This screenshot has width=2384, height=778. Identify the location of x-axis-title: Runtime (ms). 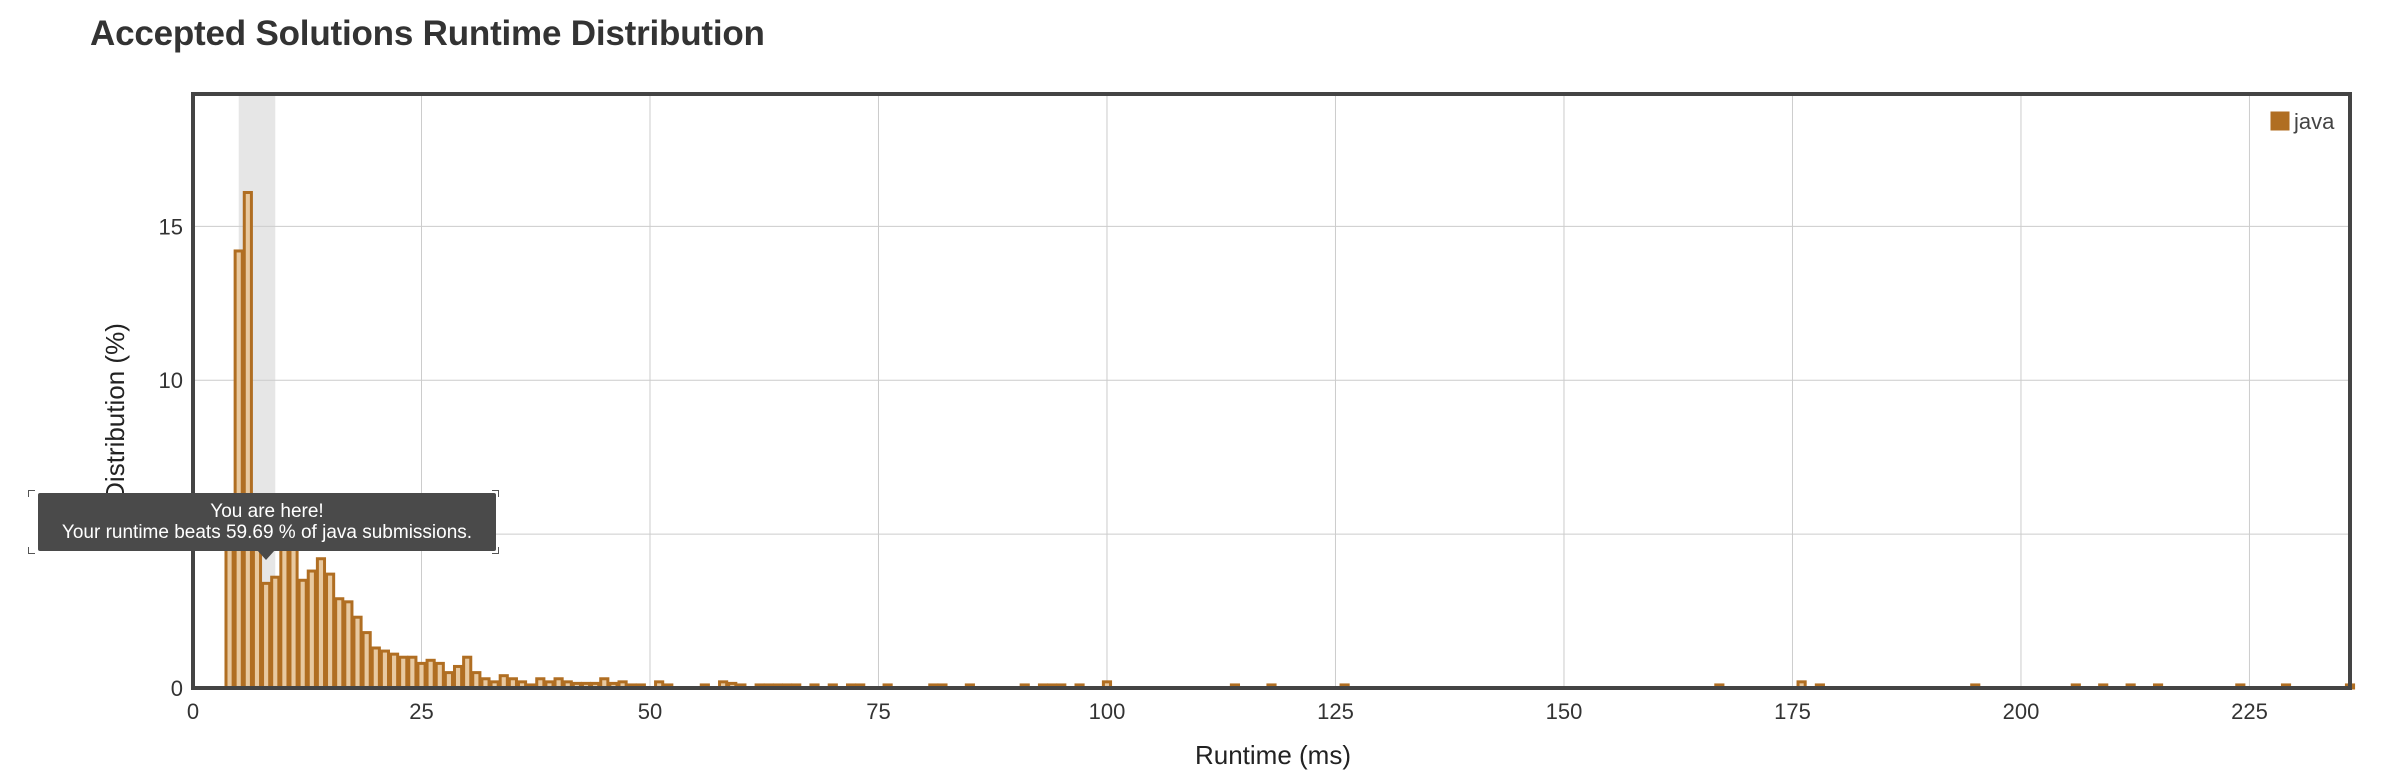
(1273, 755).